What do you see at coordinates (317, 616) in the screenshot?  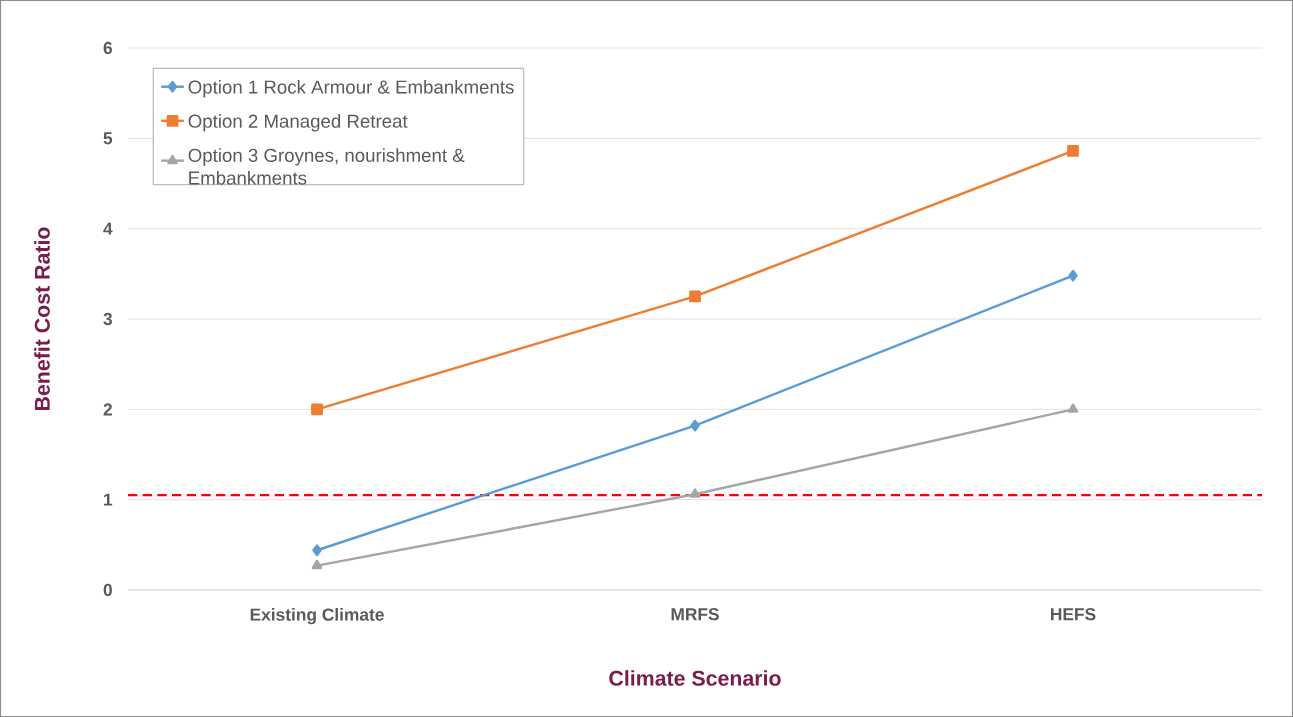 I see `x-tick-label: Existing Climate` at bounding box center [317, 616].